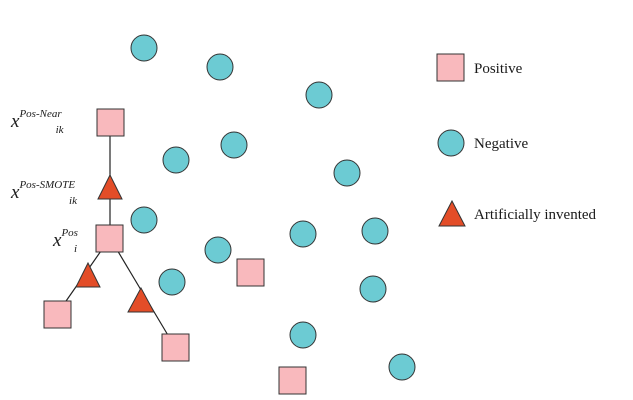  What do you see at coordinates (57, 240) in the screenshot?
I see `annotation-pos-base: x` at bounding box center [57, 240].